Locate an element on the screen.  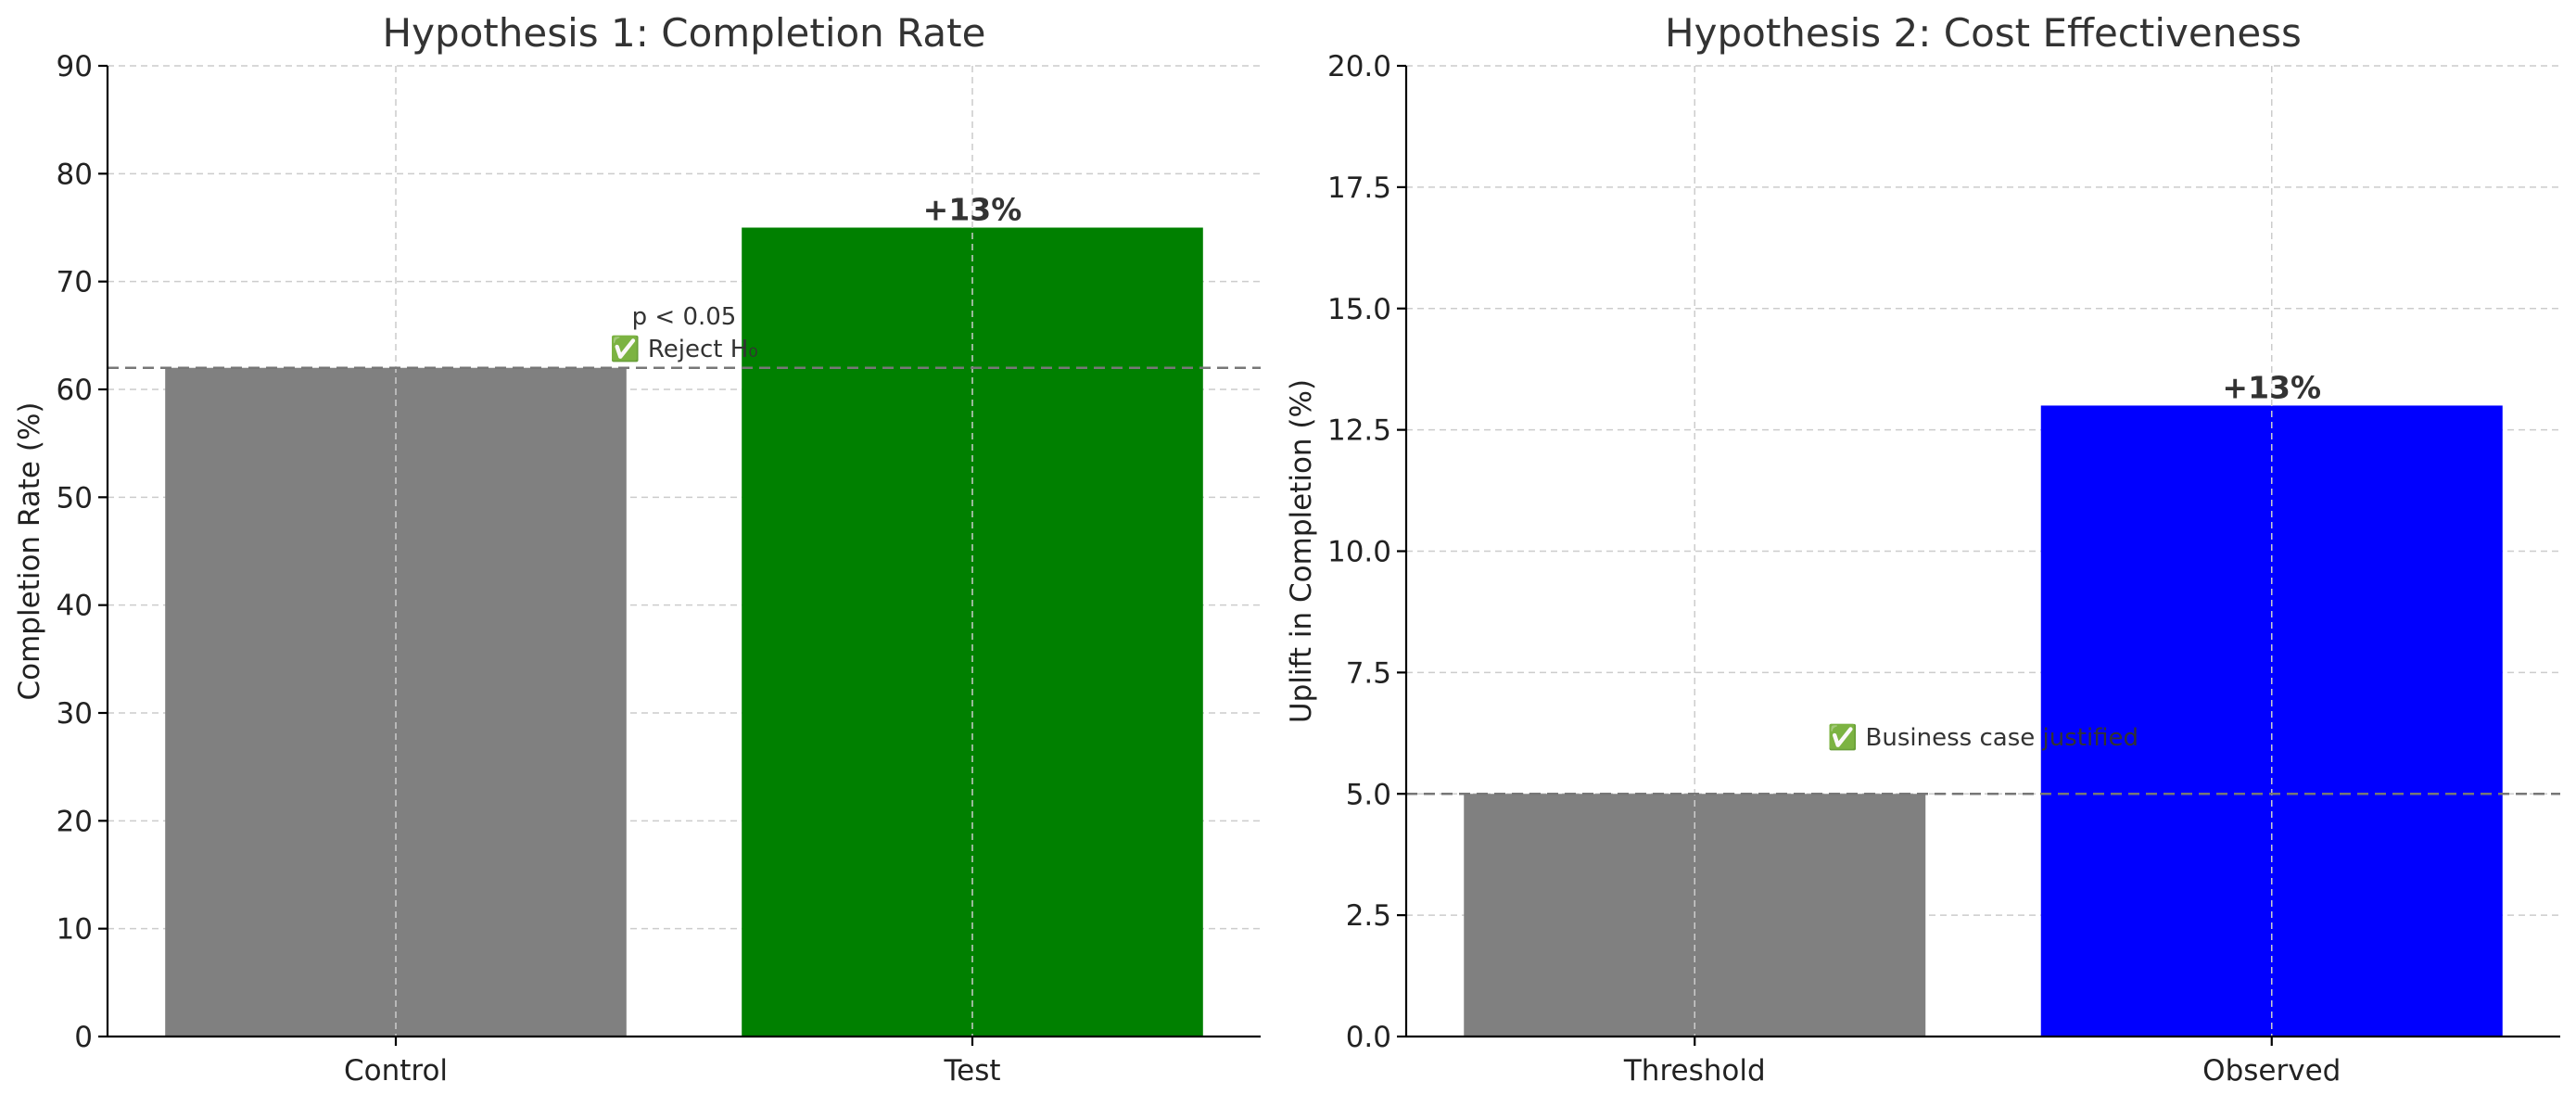
y-tick-label: 20.0 is located at coordinates (1359, 66).